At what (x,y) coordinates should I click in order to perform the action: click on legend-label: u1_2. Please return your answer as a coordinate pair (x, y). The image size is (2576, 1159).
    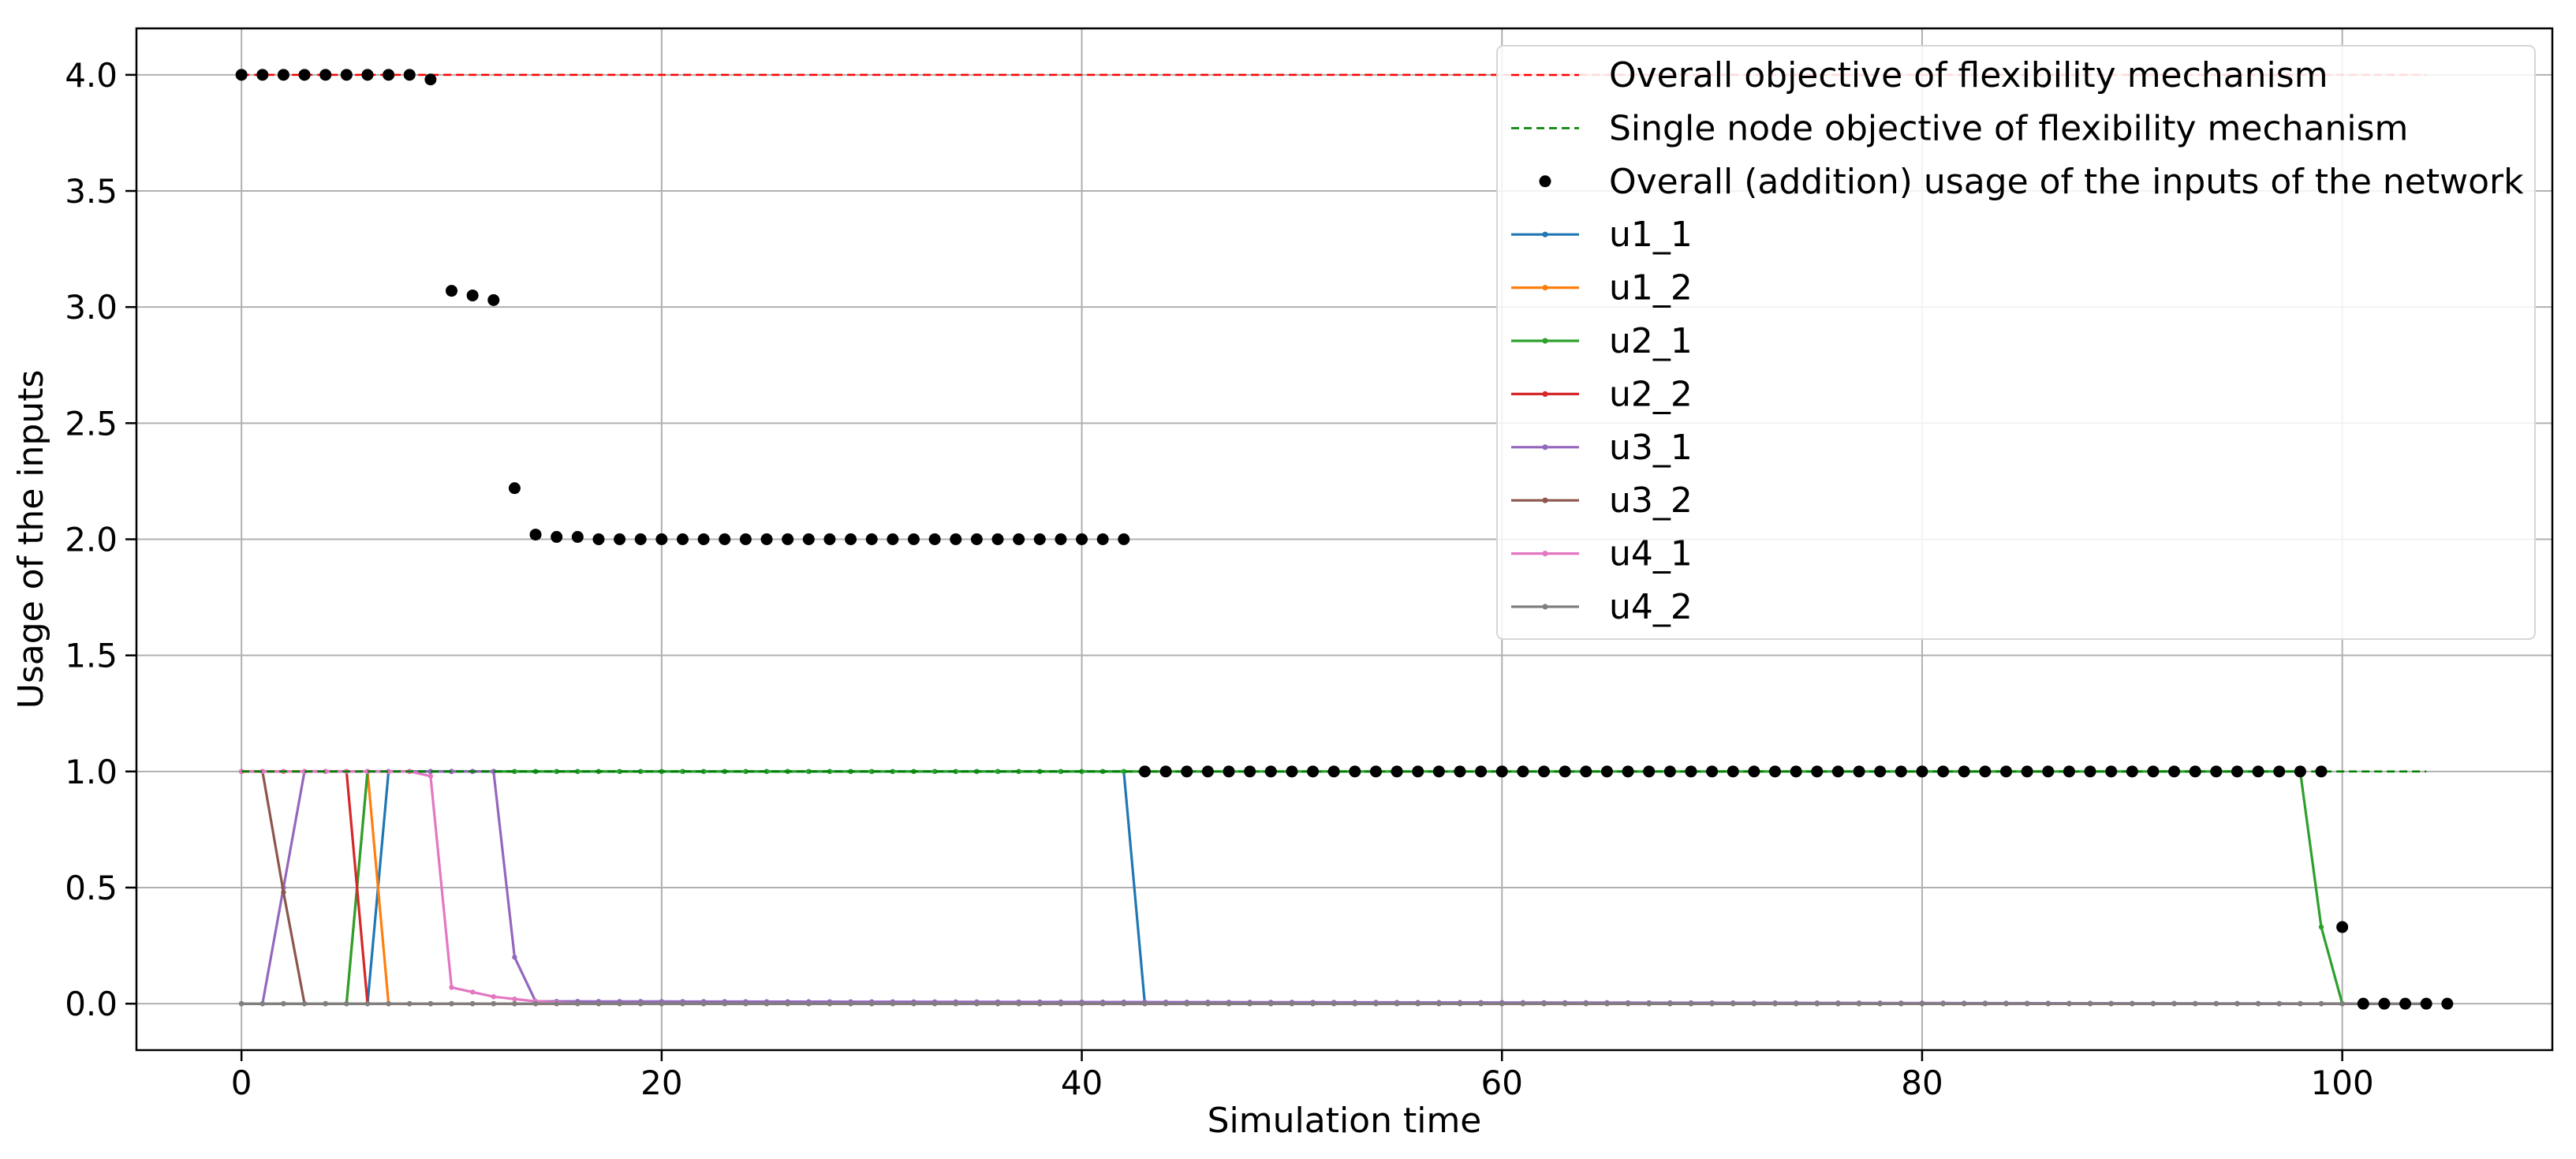
    Looking at the image, I should click on (1651, 288).